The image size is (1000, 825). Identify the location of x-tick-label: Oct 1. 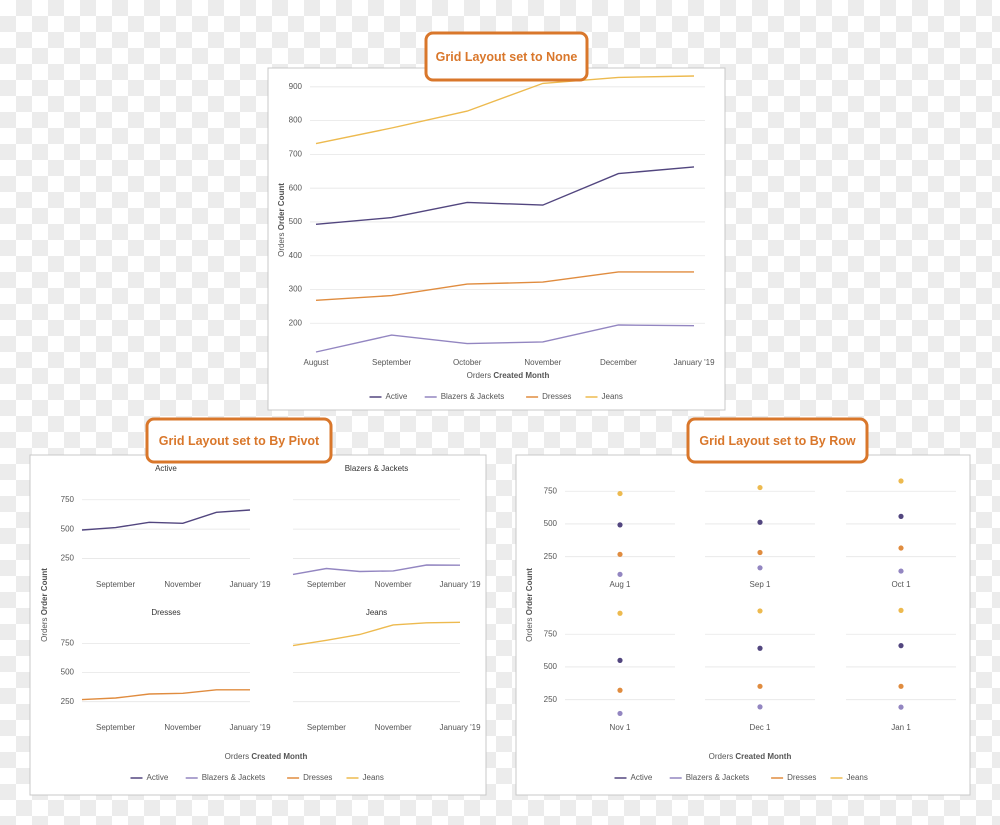
(901, 584).